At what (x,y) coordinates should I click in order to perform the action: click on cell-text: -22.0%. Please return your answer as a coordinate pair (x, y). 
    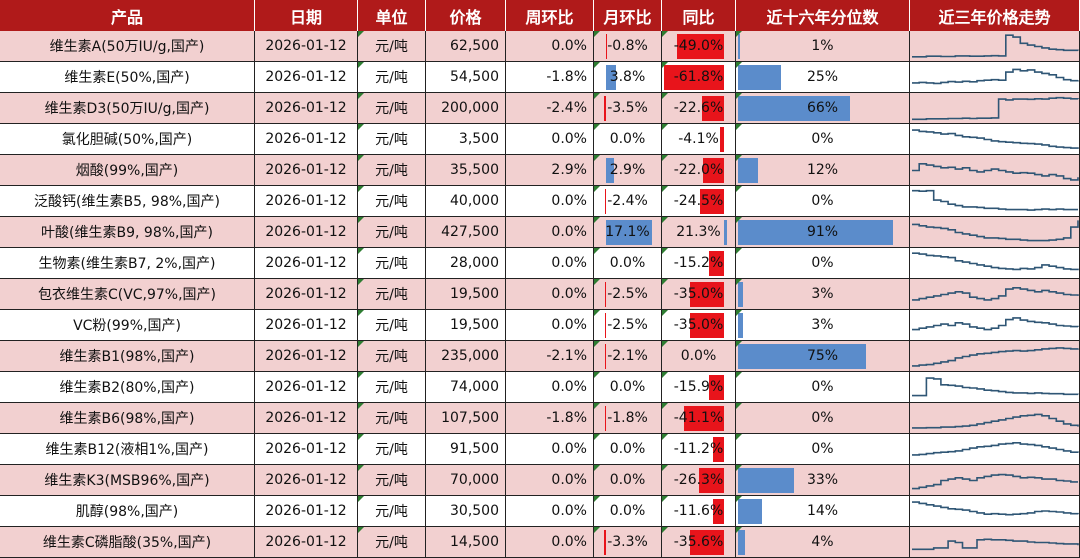
    Looking at the image, I should click on (698, 170).